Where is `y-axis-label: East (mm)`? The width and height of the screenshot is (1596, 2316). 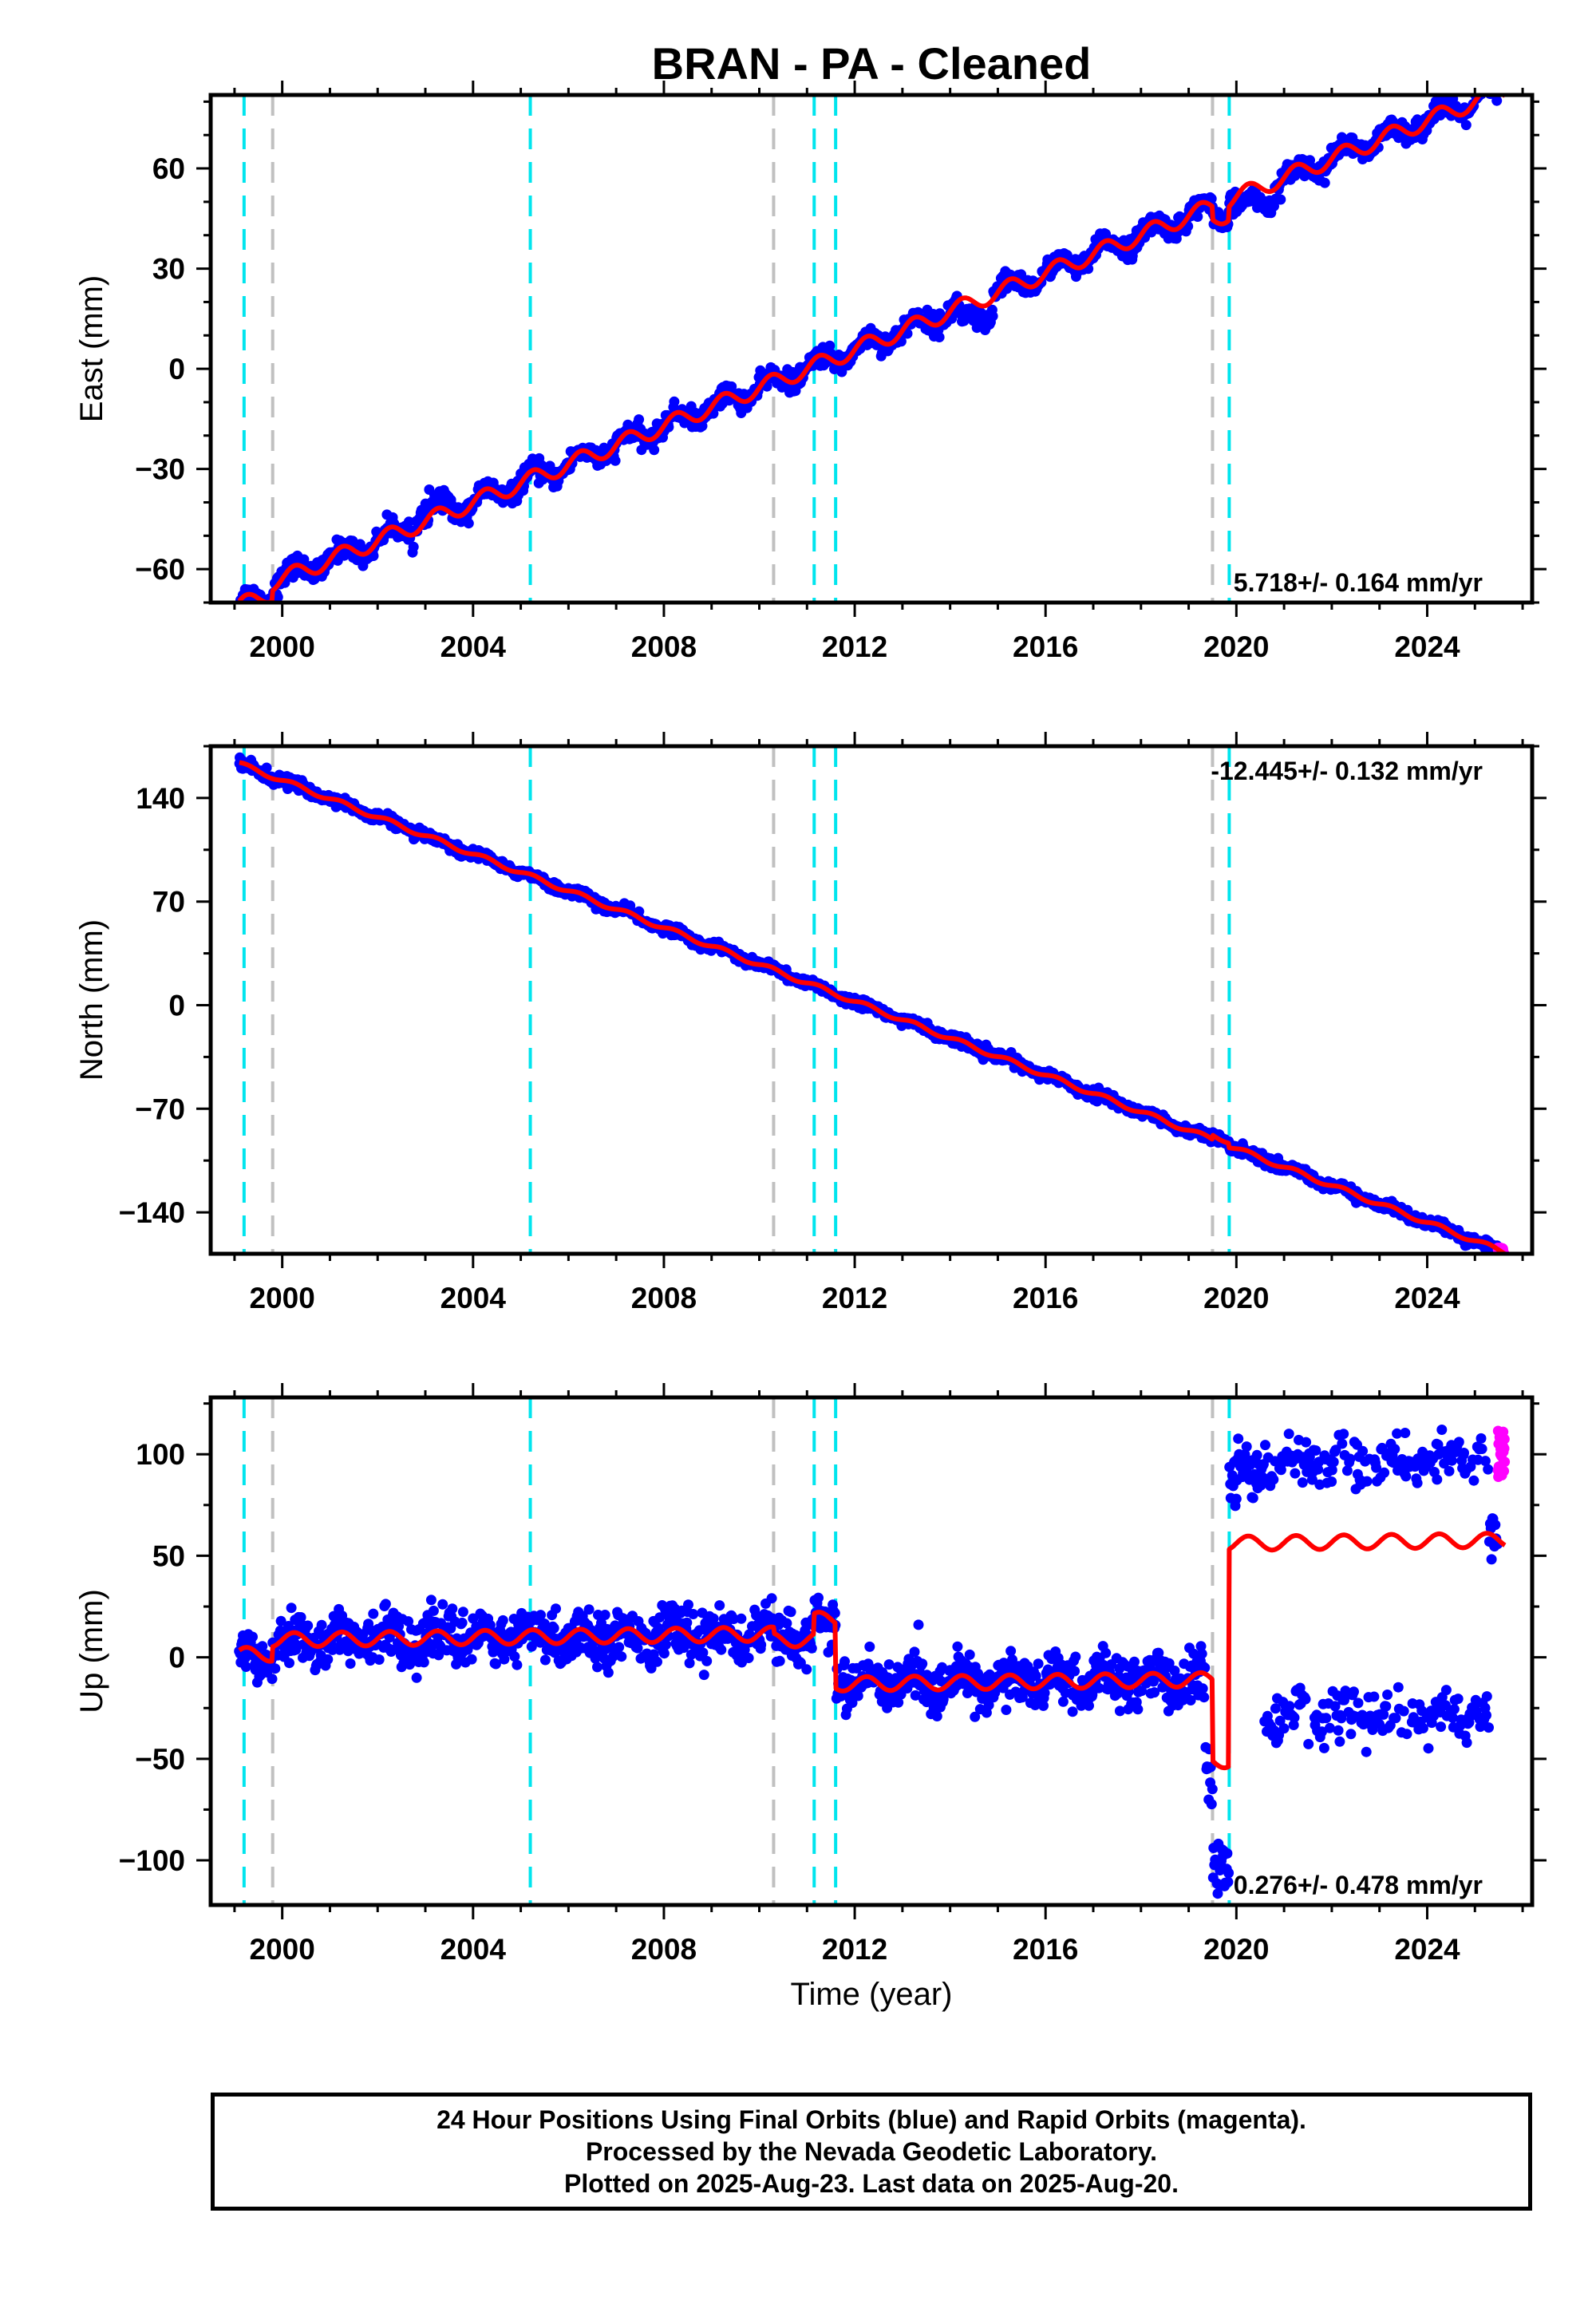
y-axis-label: East (mm) is located at coordinates (91, 348).